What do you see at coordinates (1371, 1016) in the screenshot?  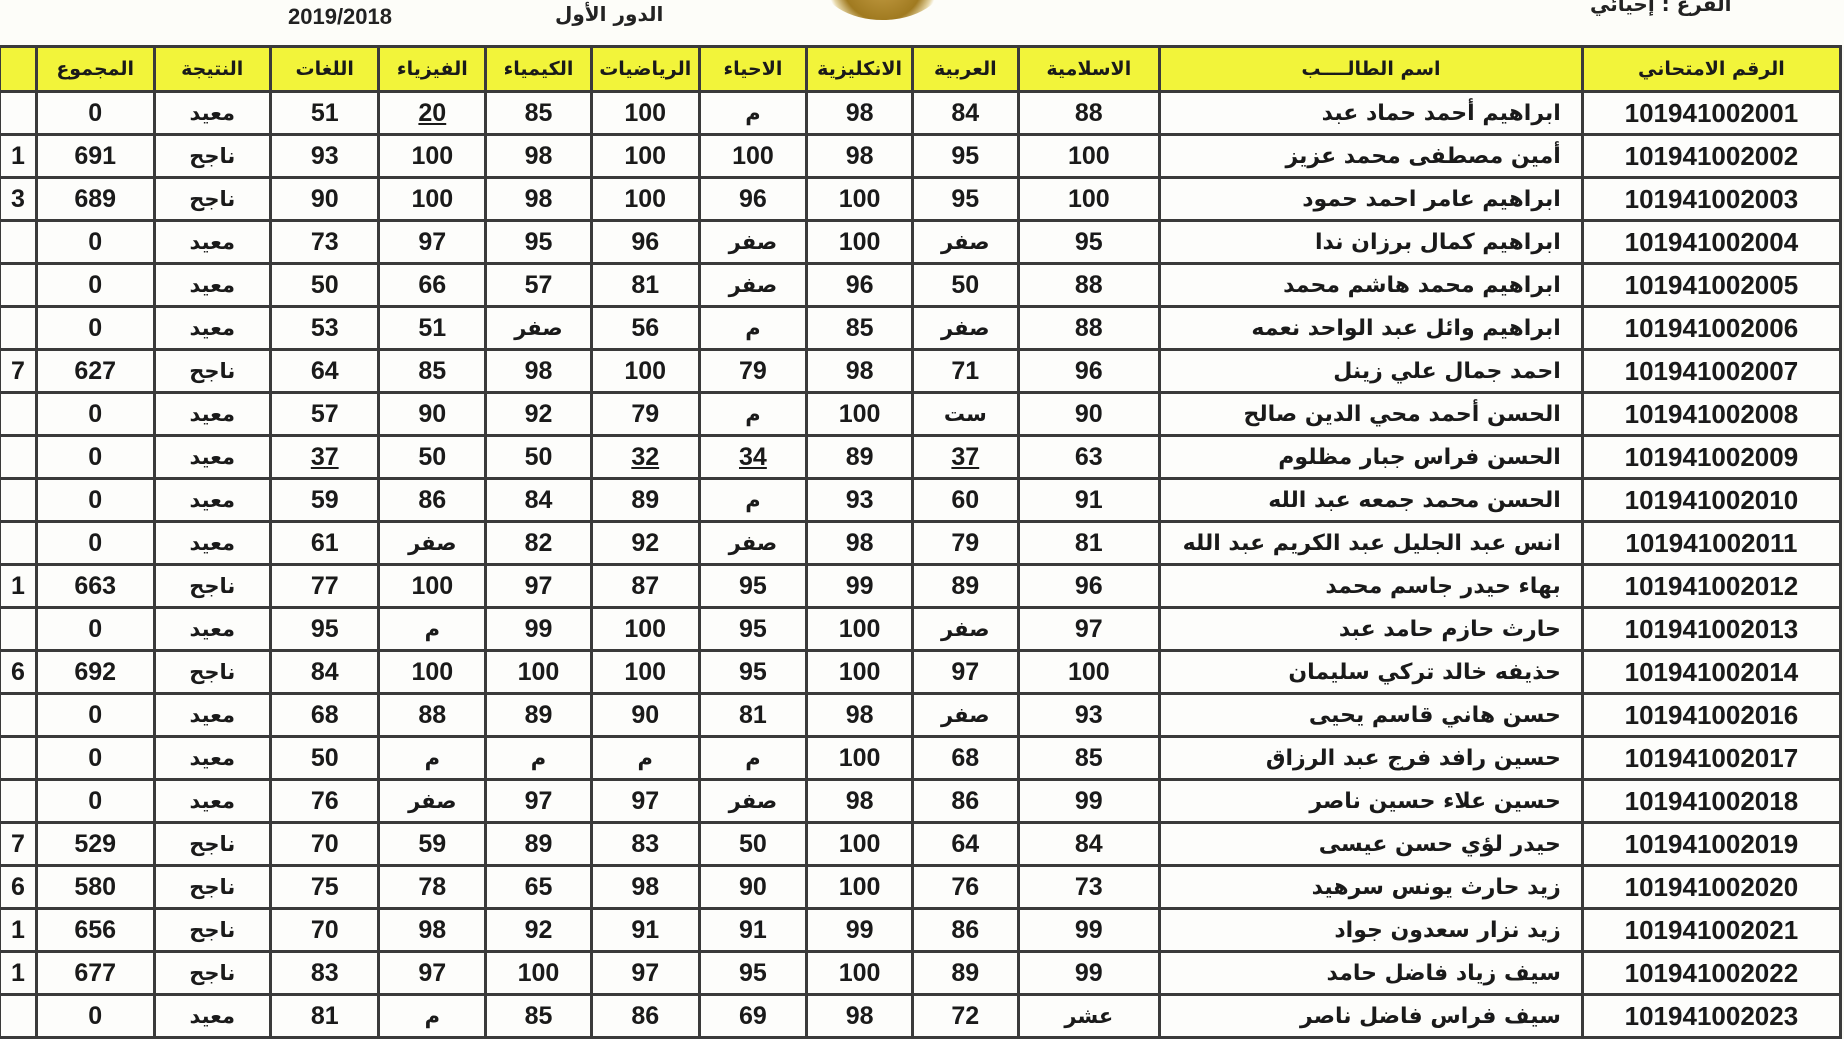 I see `cell-student-name: سيف فراس فاضل ناصر` at bounding box center [1371, 1016].